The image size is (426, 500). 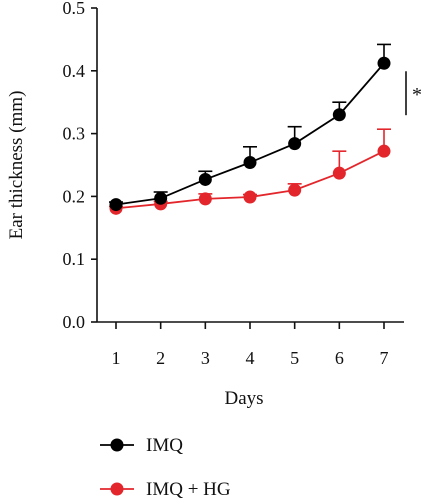 I want to click on legend-item: IMQ, so click(x=141, y=445).